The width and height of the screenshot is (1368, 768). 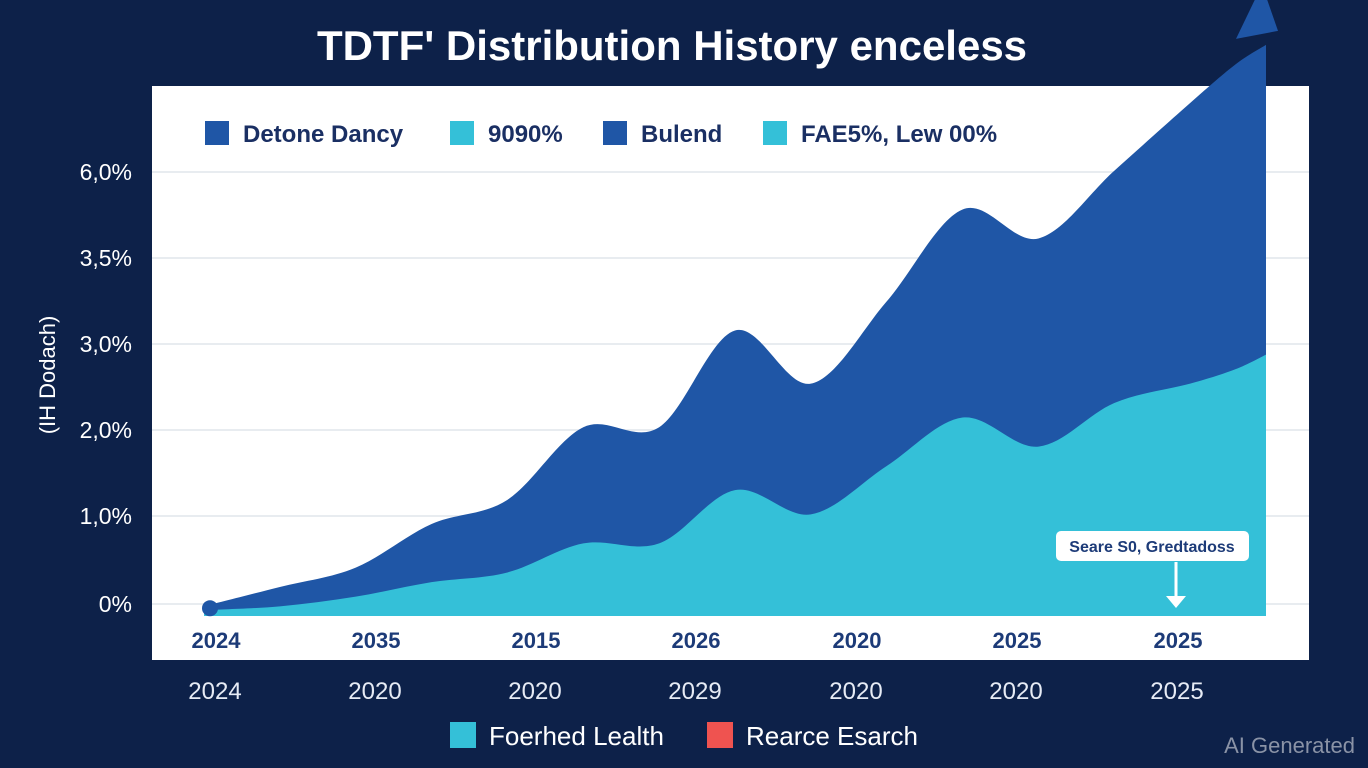 I want to click on x-tick-label-inner: 2024, so click(x=217, y=640).